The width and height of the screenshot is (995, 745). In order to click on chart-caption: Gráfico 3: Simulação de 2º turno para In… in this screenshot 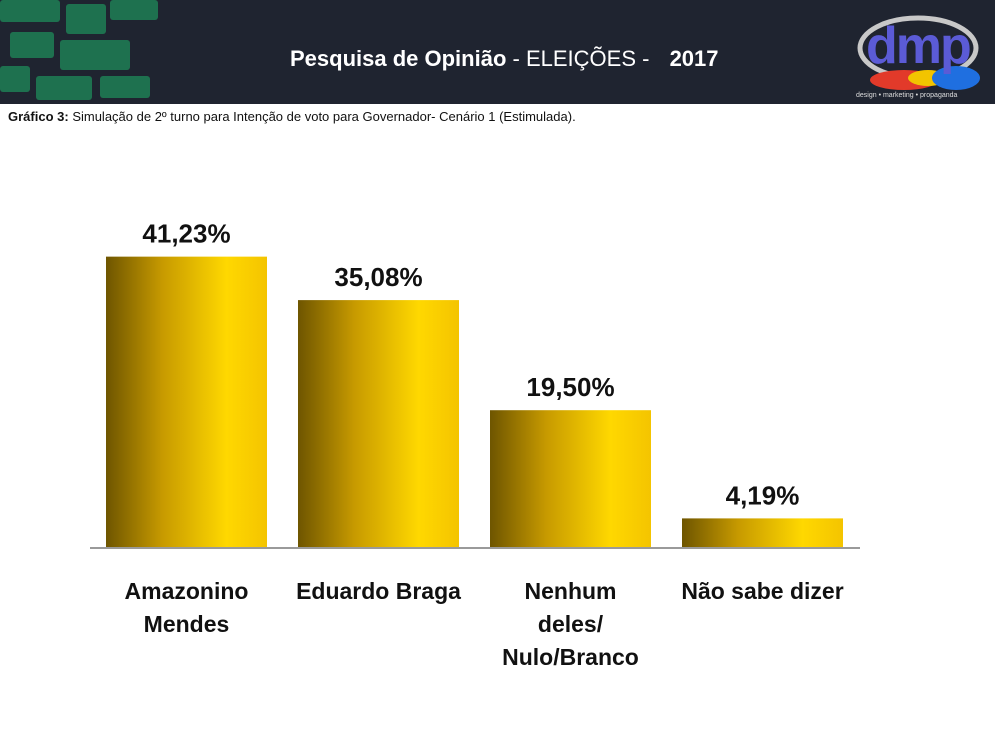, I will do `click(292, 116)`.